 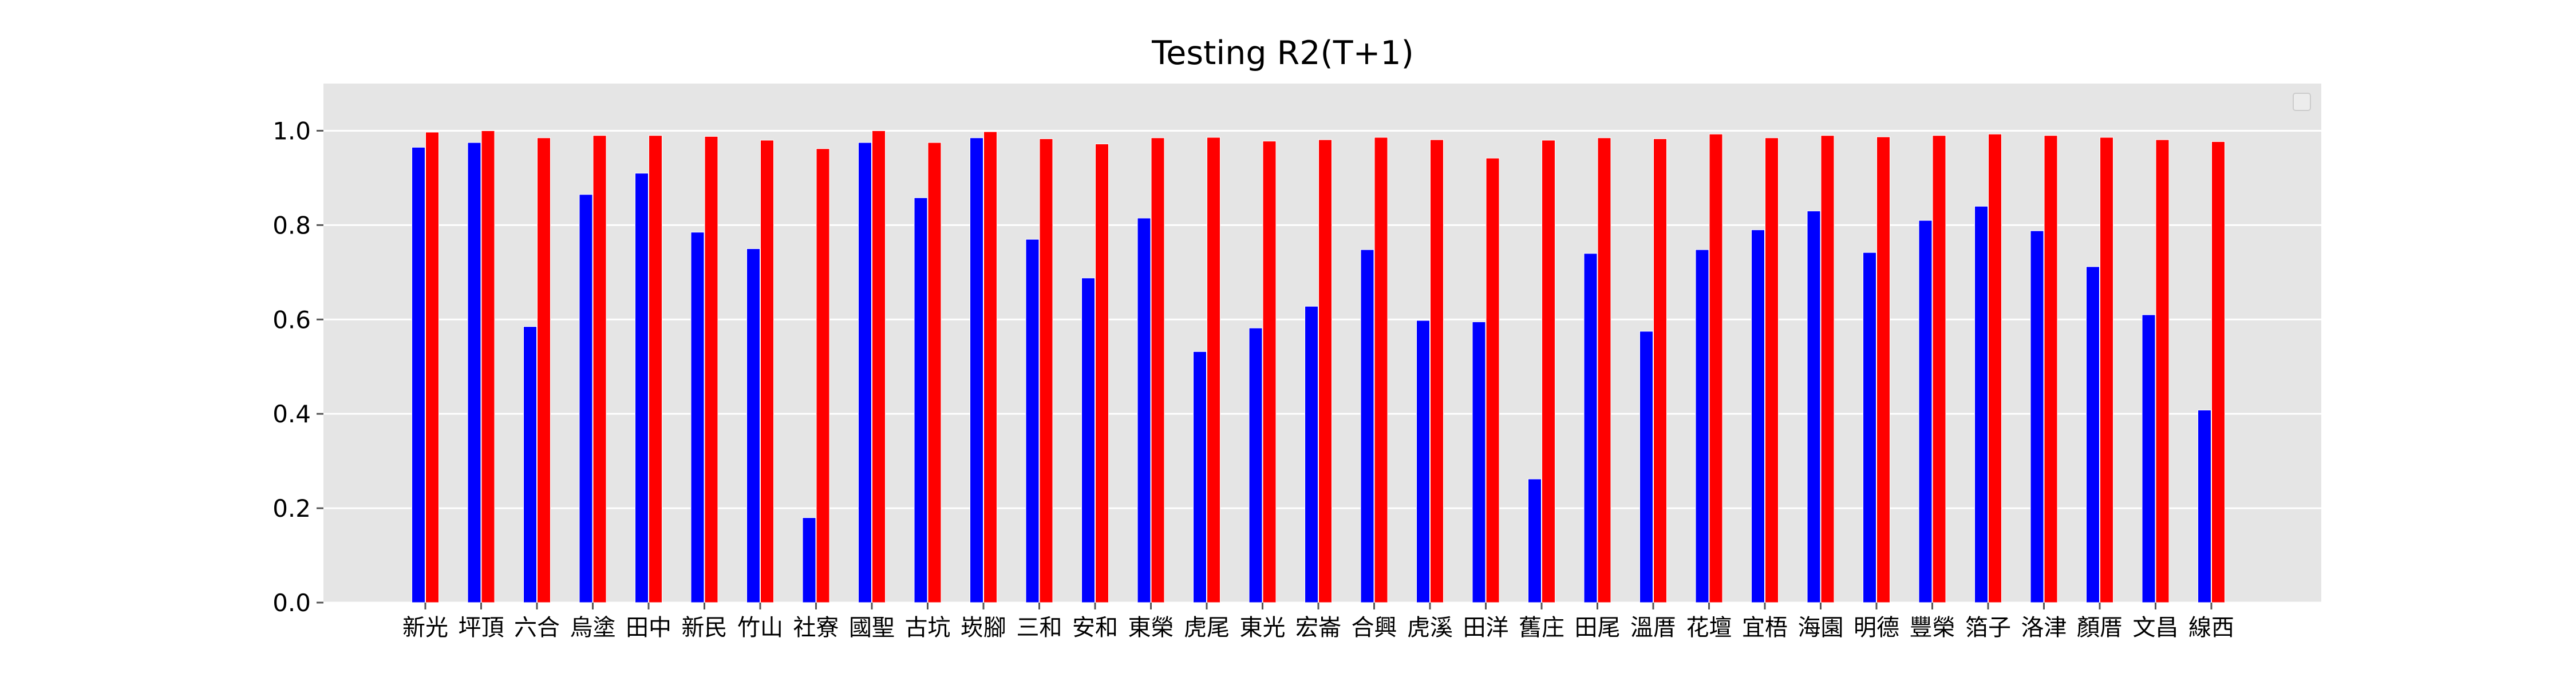 What do you see at coordinates (1263, 628) in the screenshot?
I see `x-tick-label: 東光` at bounding box center [1263, 628].